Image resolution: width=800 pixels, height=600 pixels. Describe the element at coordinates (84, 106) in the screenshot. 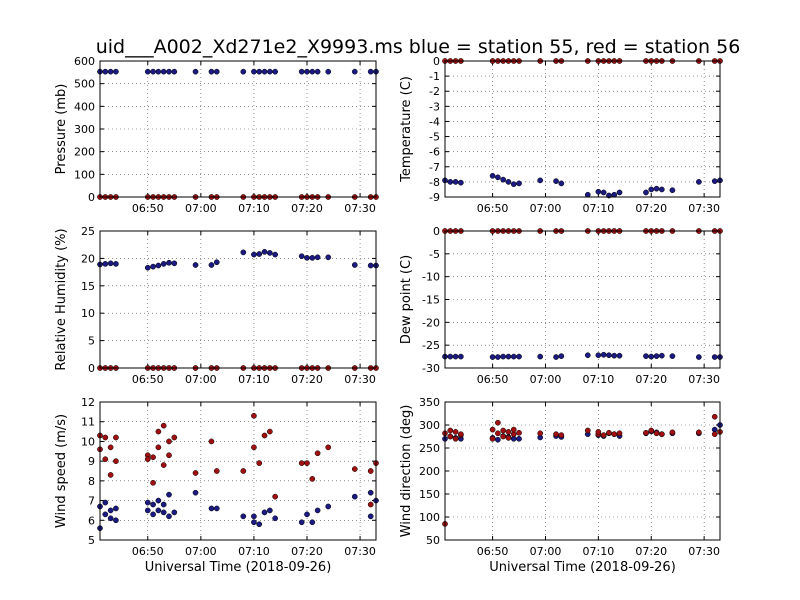

I see `y-tick-label: 400` at that location.